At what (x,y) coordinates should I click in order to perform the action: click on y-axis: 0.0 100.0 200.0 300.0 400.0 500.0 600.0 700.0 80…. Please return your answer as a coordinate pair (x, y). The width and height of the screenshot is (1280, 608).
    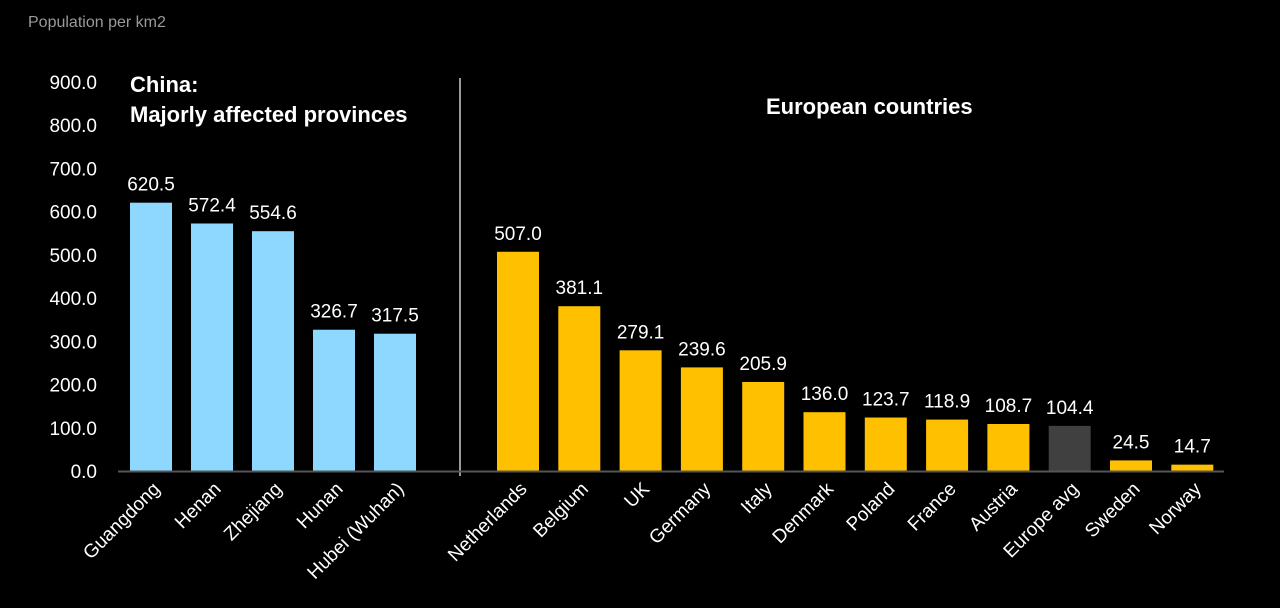
    Looking at the image, I should click on (73, 278).